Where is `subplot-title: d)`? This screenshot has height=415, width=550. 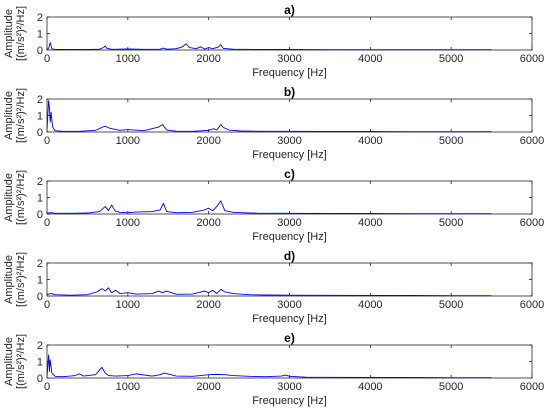 subplot-title: d) is located at coordinates (289, 256).